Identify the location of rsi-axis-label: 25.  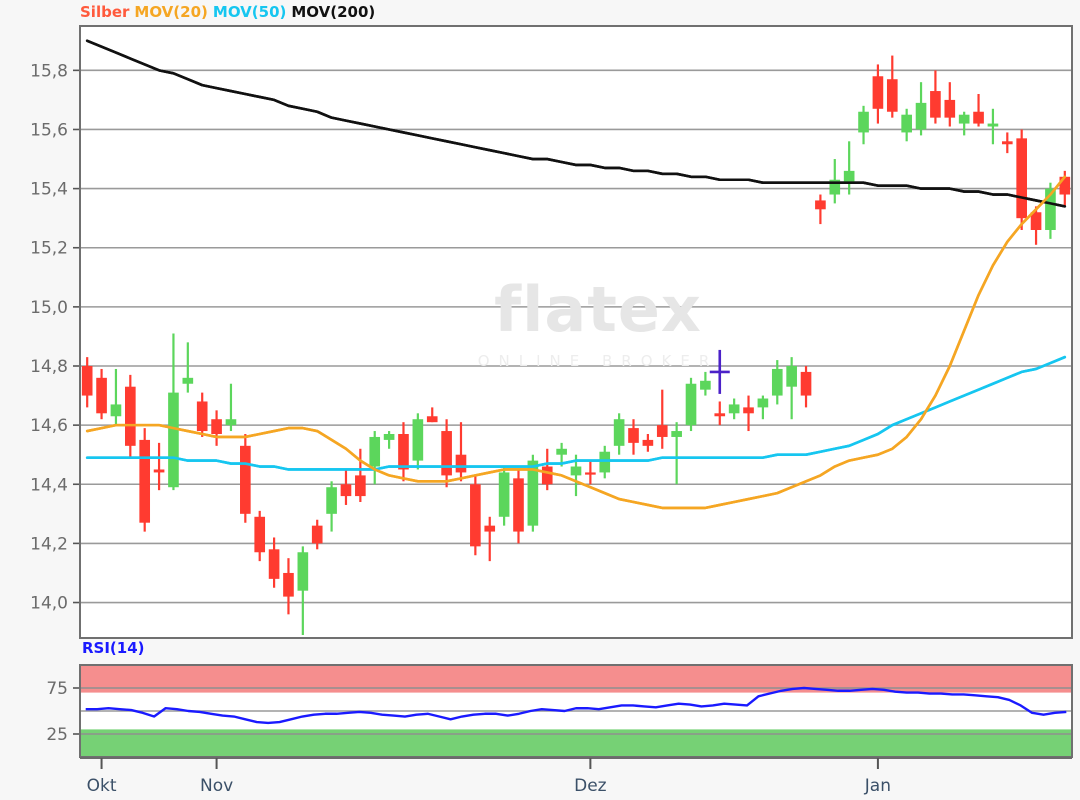
(57, 735).